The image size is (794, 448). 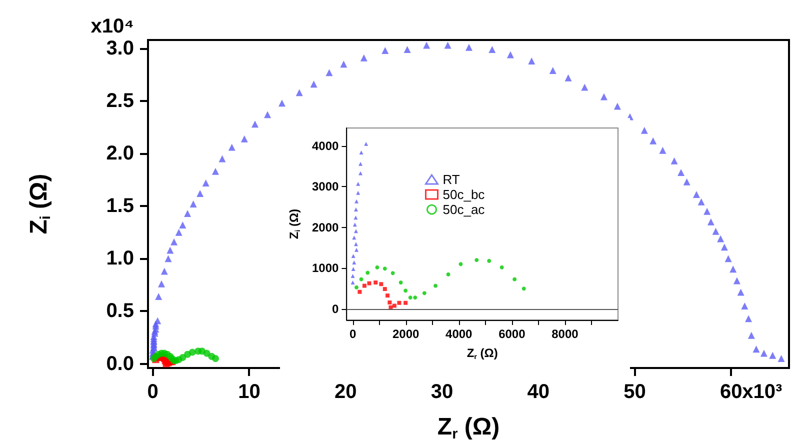 What do you see at coordinates (635, 392) in the screenshot?
I see `x-tick-label: 50` at bounding box center [635, 392].